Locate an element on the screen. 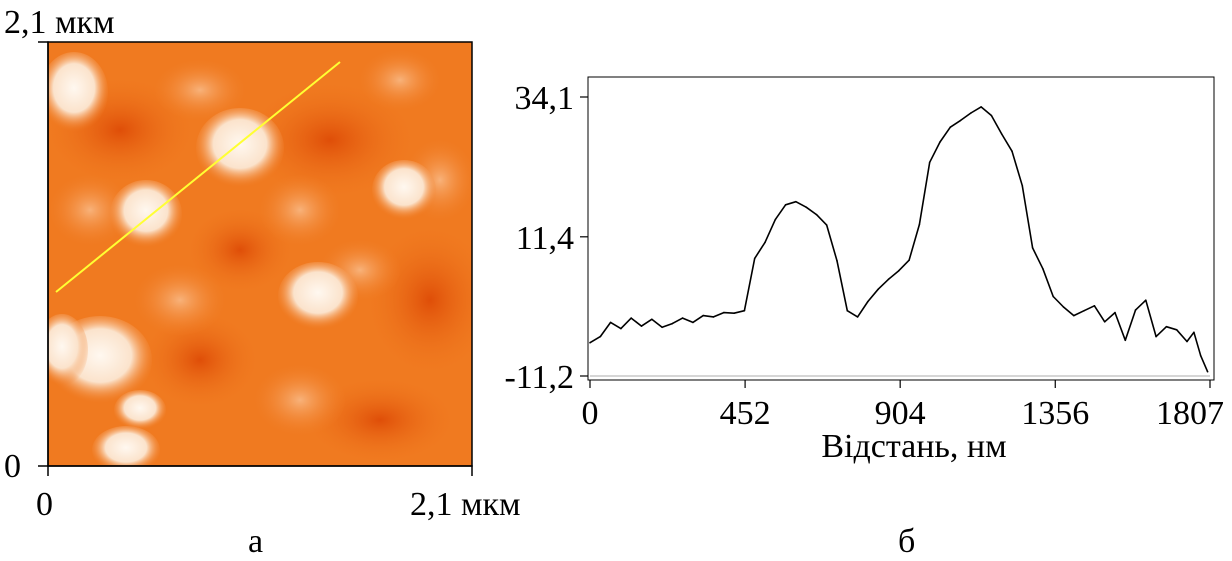 Image resolution: width=1232 pixels, height=561 pixels. afm-frame-bottom-axis is located at coordinates (260, 470).